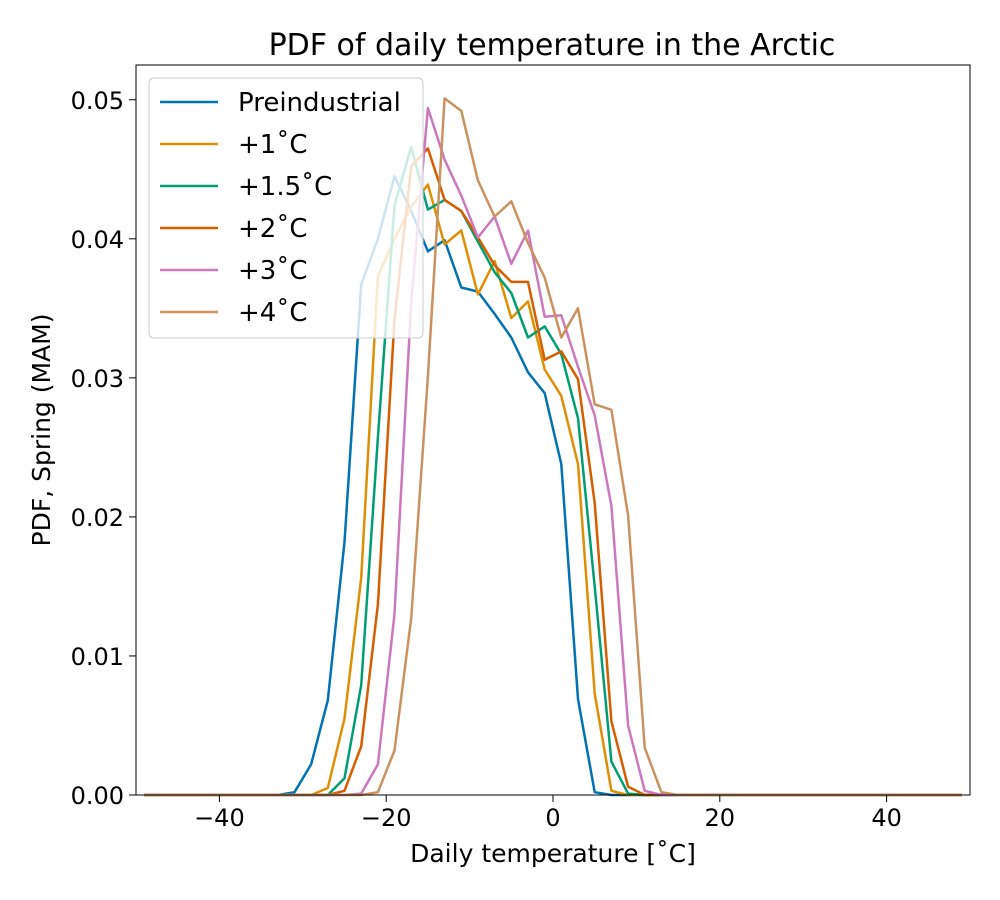  I want to click on y-tick-label: 0.02, so click(97, 518).